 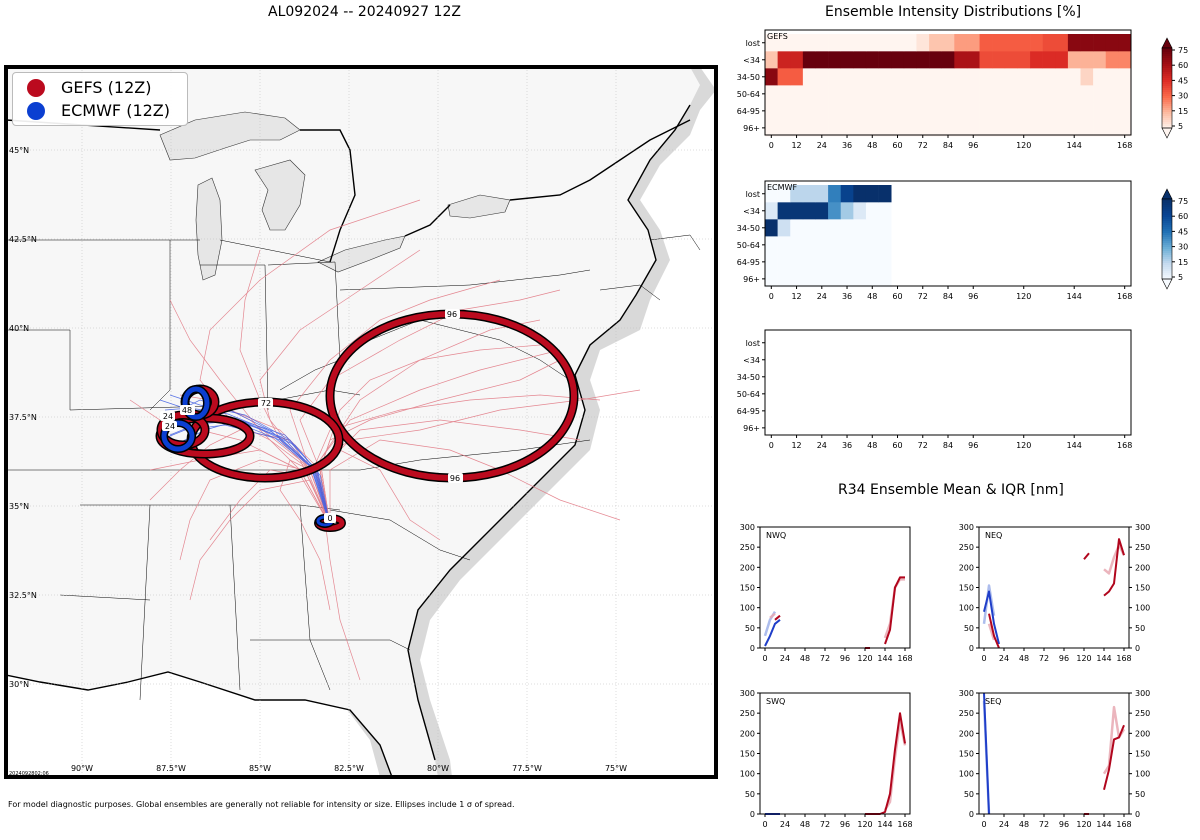 I want to click on r34-ytick-label-left: 200, so click(x=966, y=733).